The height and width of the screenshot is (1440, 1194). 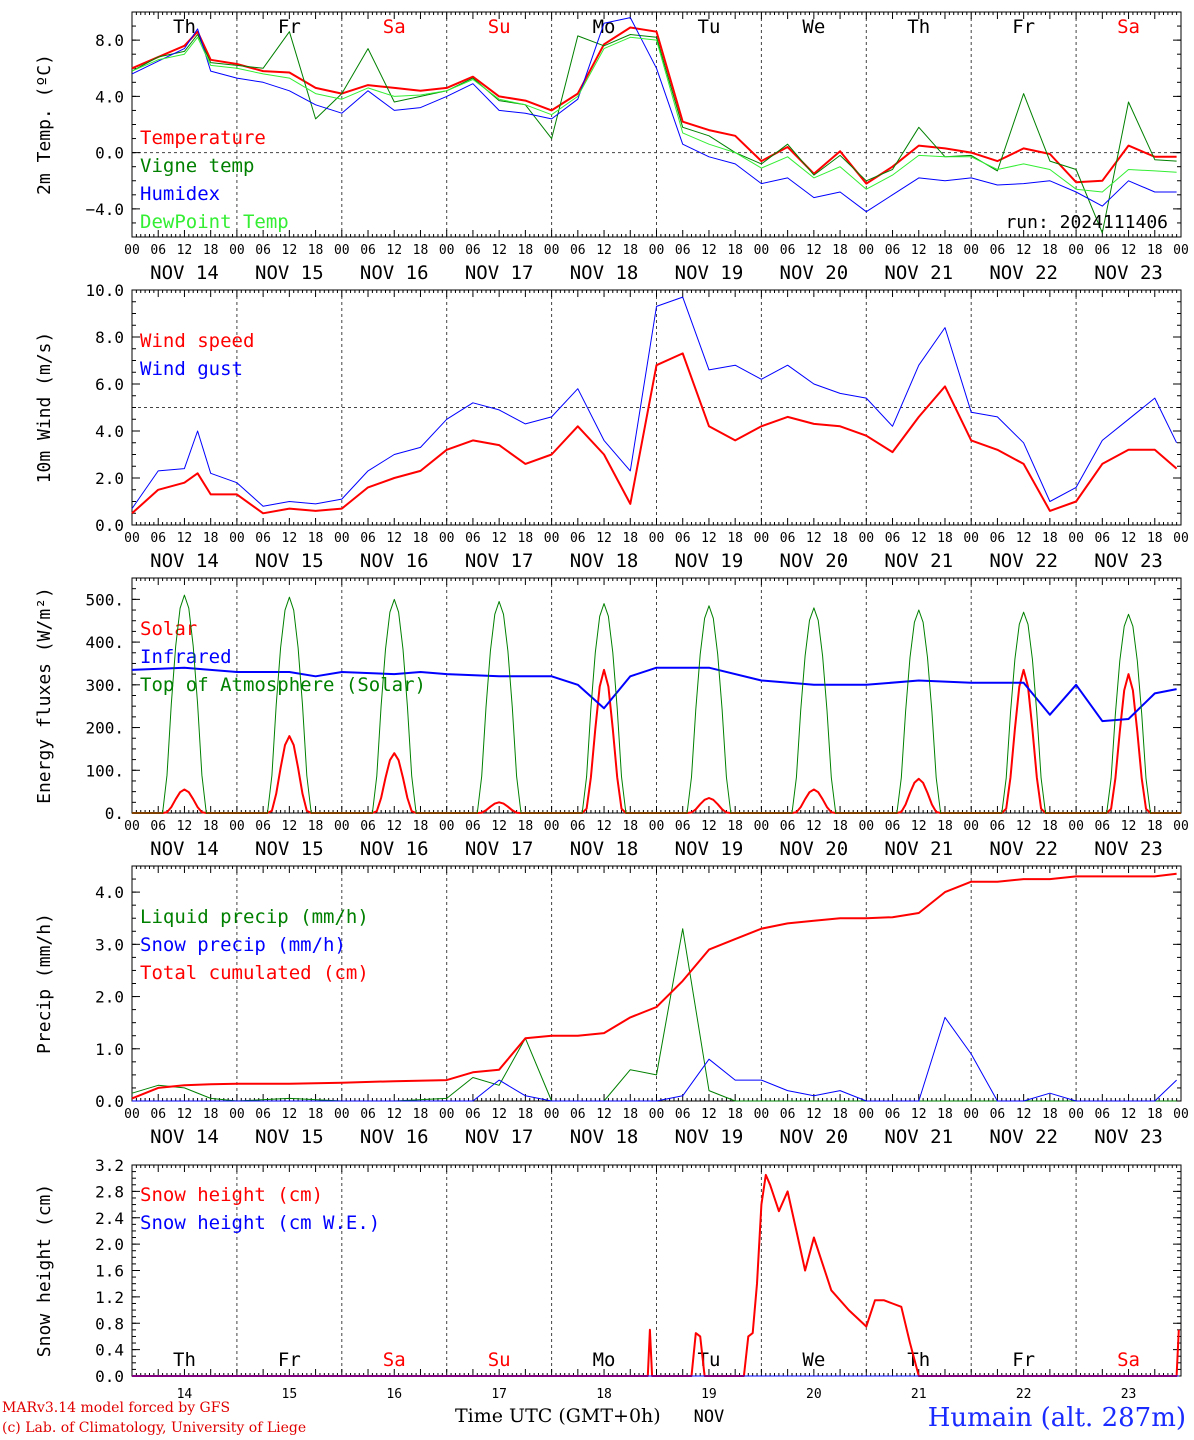 I want to click on x-axis-title: Time UTC (GMT+0h), so click(x=558, y=1416).